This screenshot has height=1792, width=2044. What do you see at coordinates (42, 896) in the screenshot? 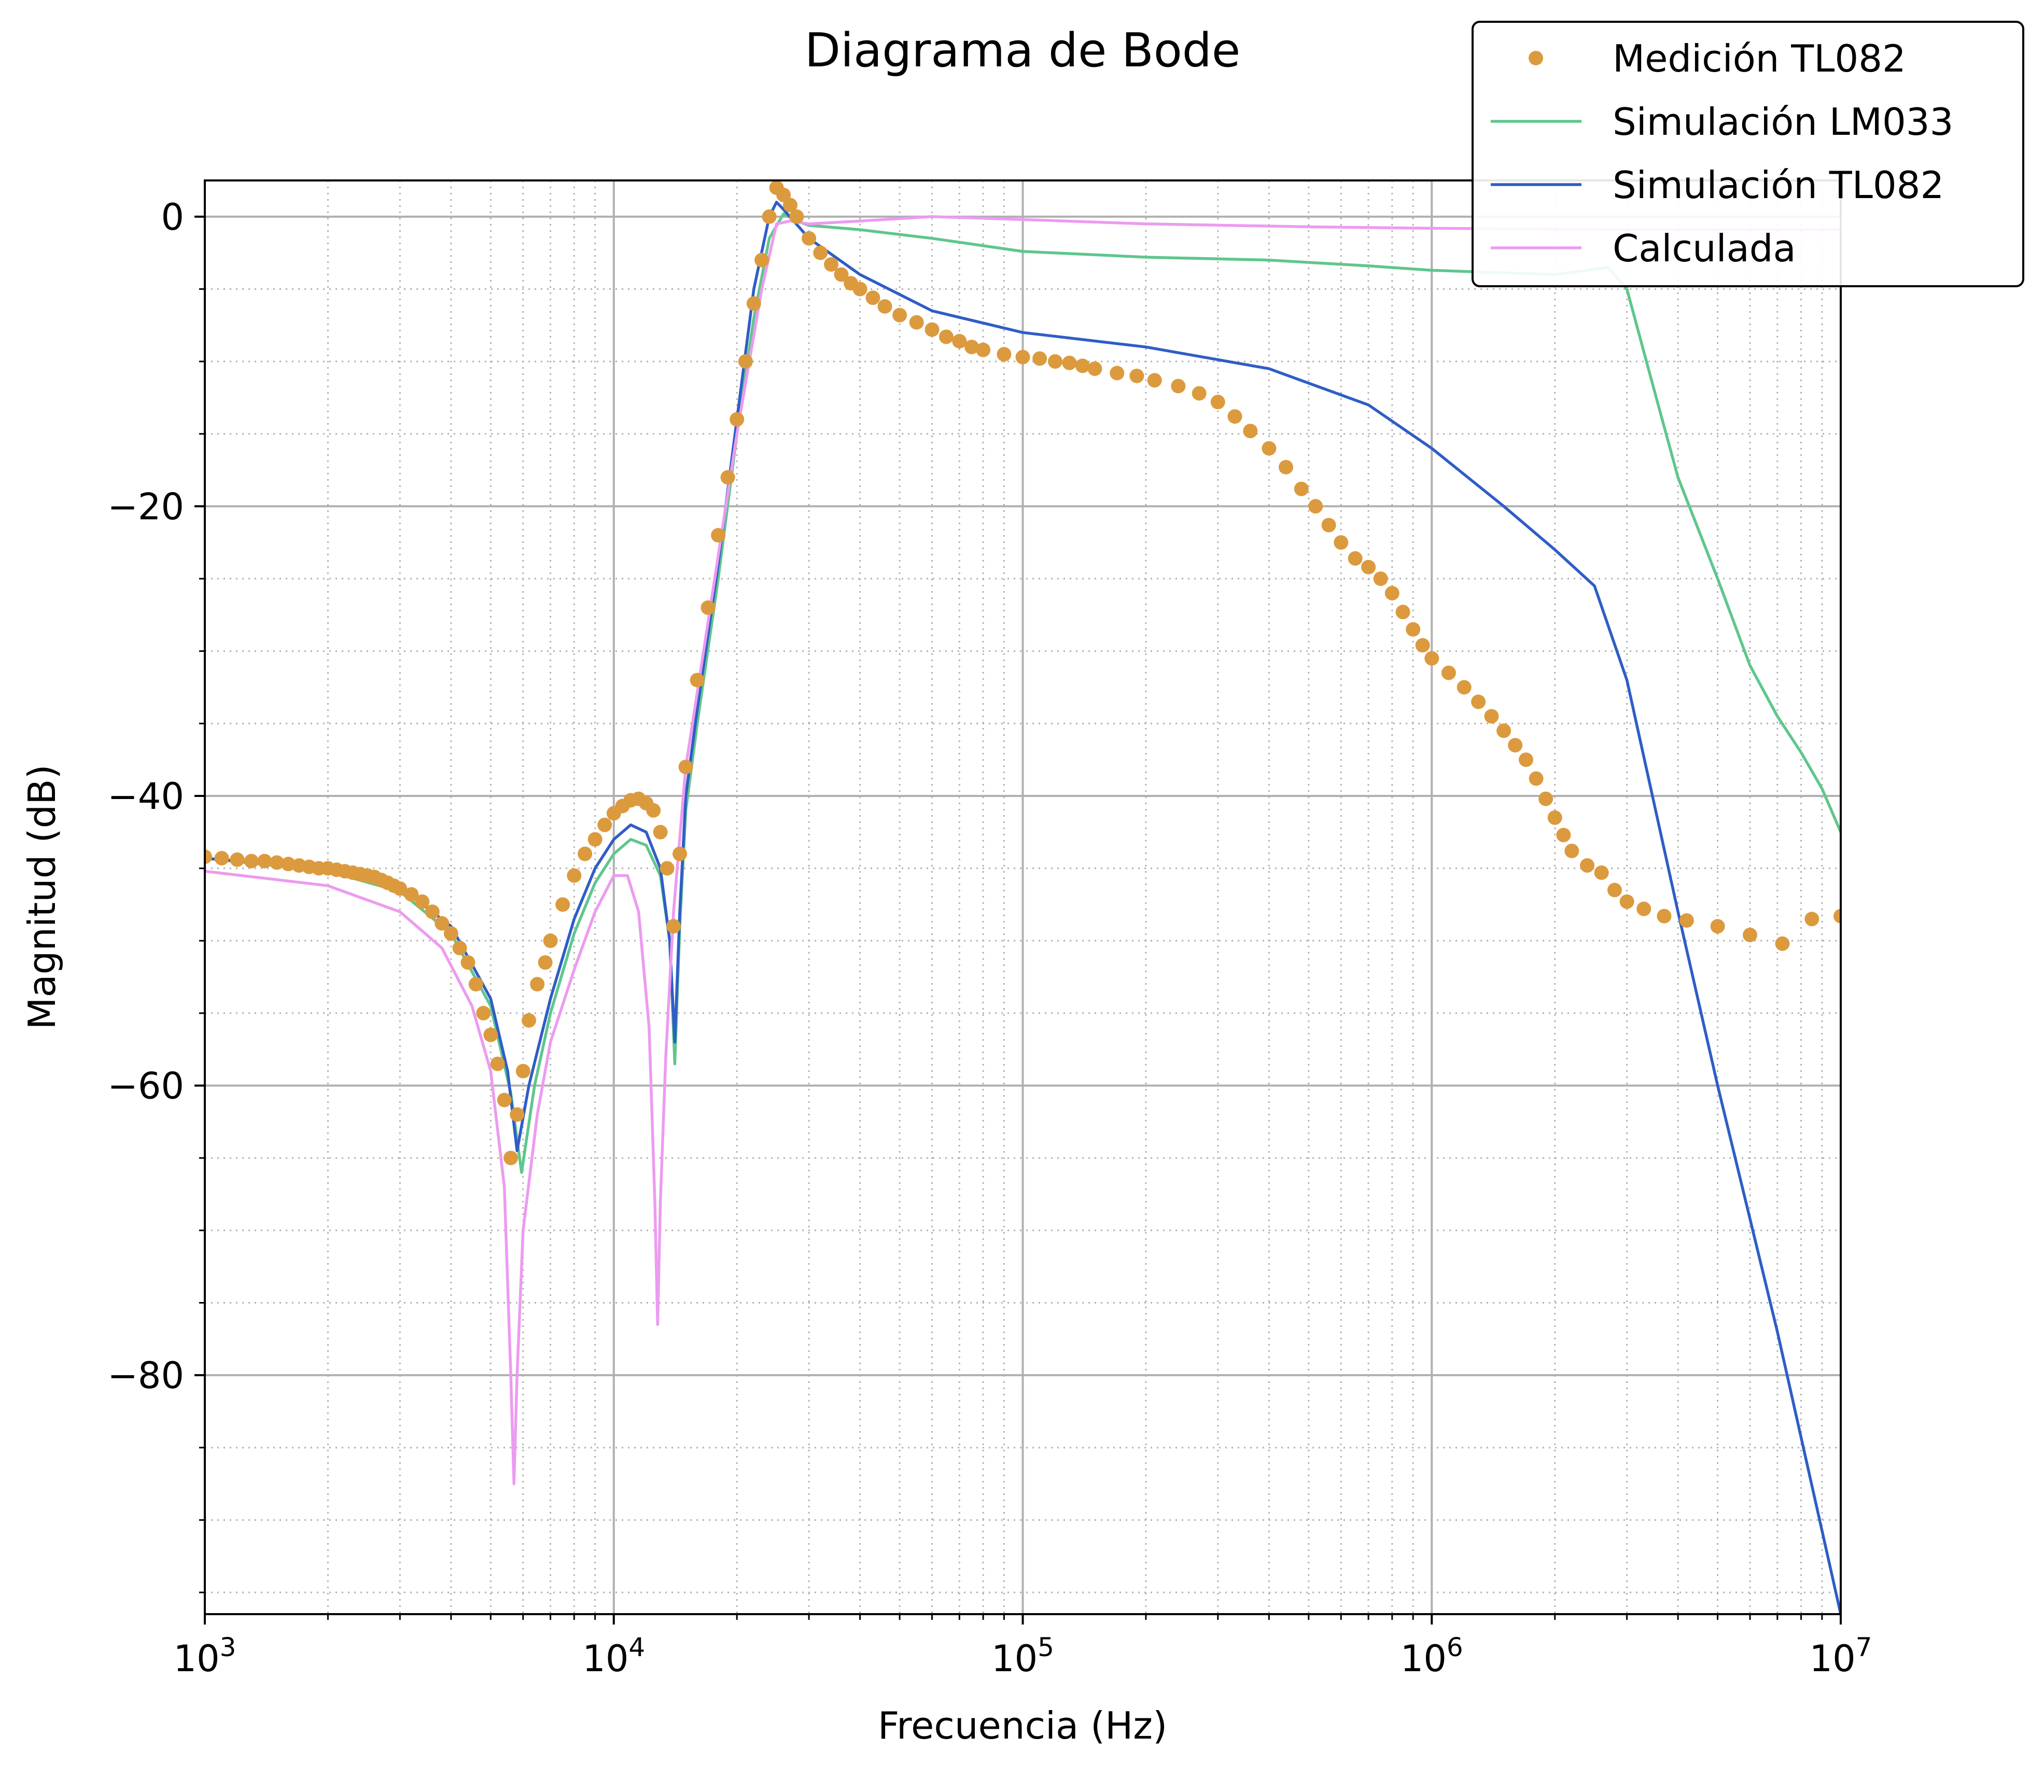
I see `y-axis-label: Magnitud (dB)` at bounding box center [42, 896].